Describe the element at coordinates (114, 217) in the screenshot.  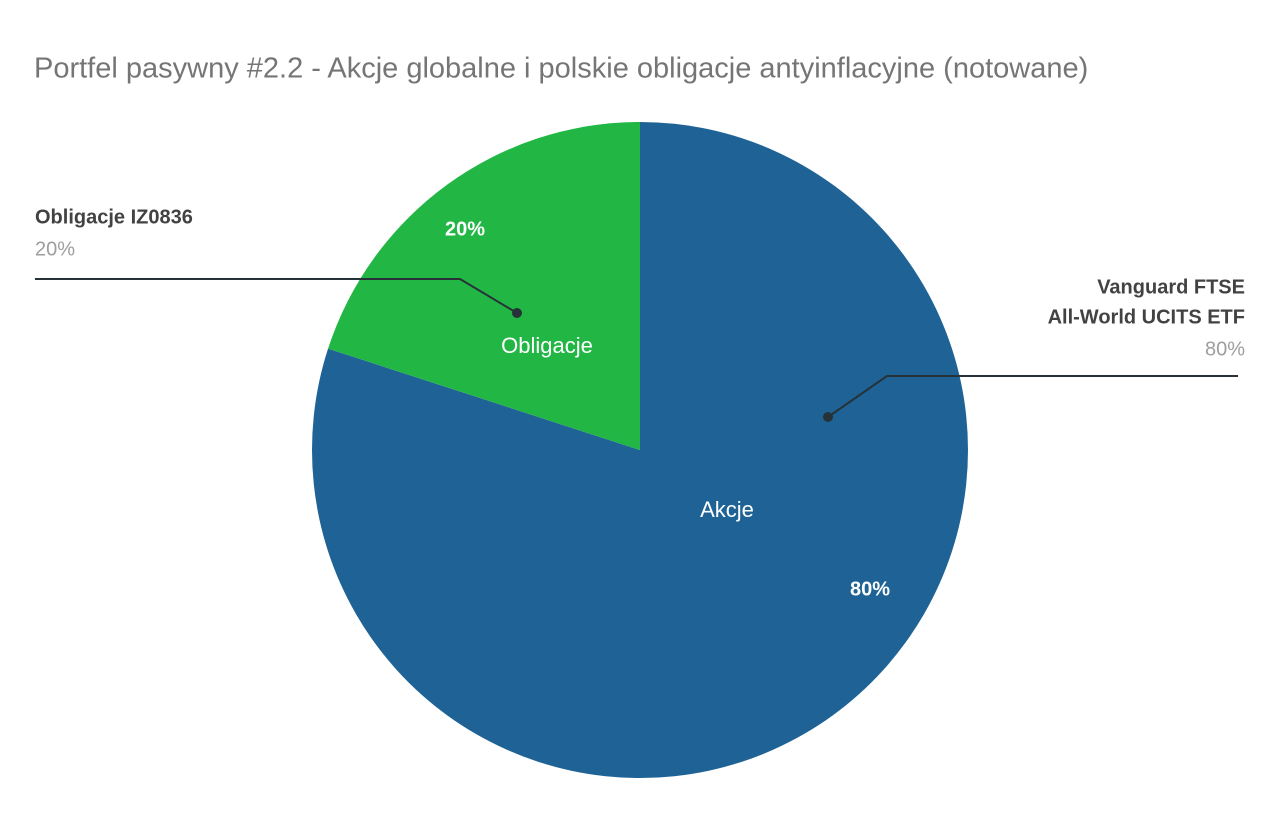
I see `callout-name: Obligacje IZ0836` at that location.